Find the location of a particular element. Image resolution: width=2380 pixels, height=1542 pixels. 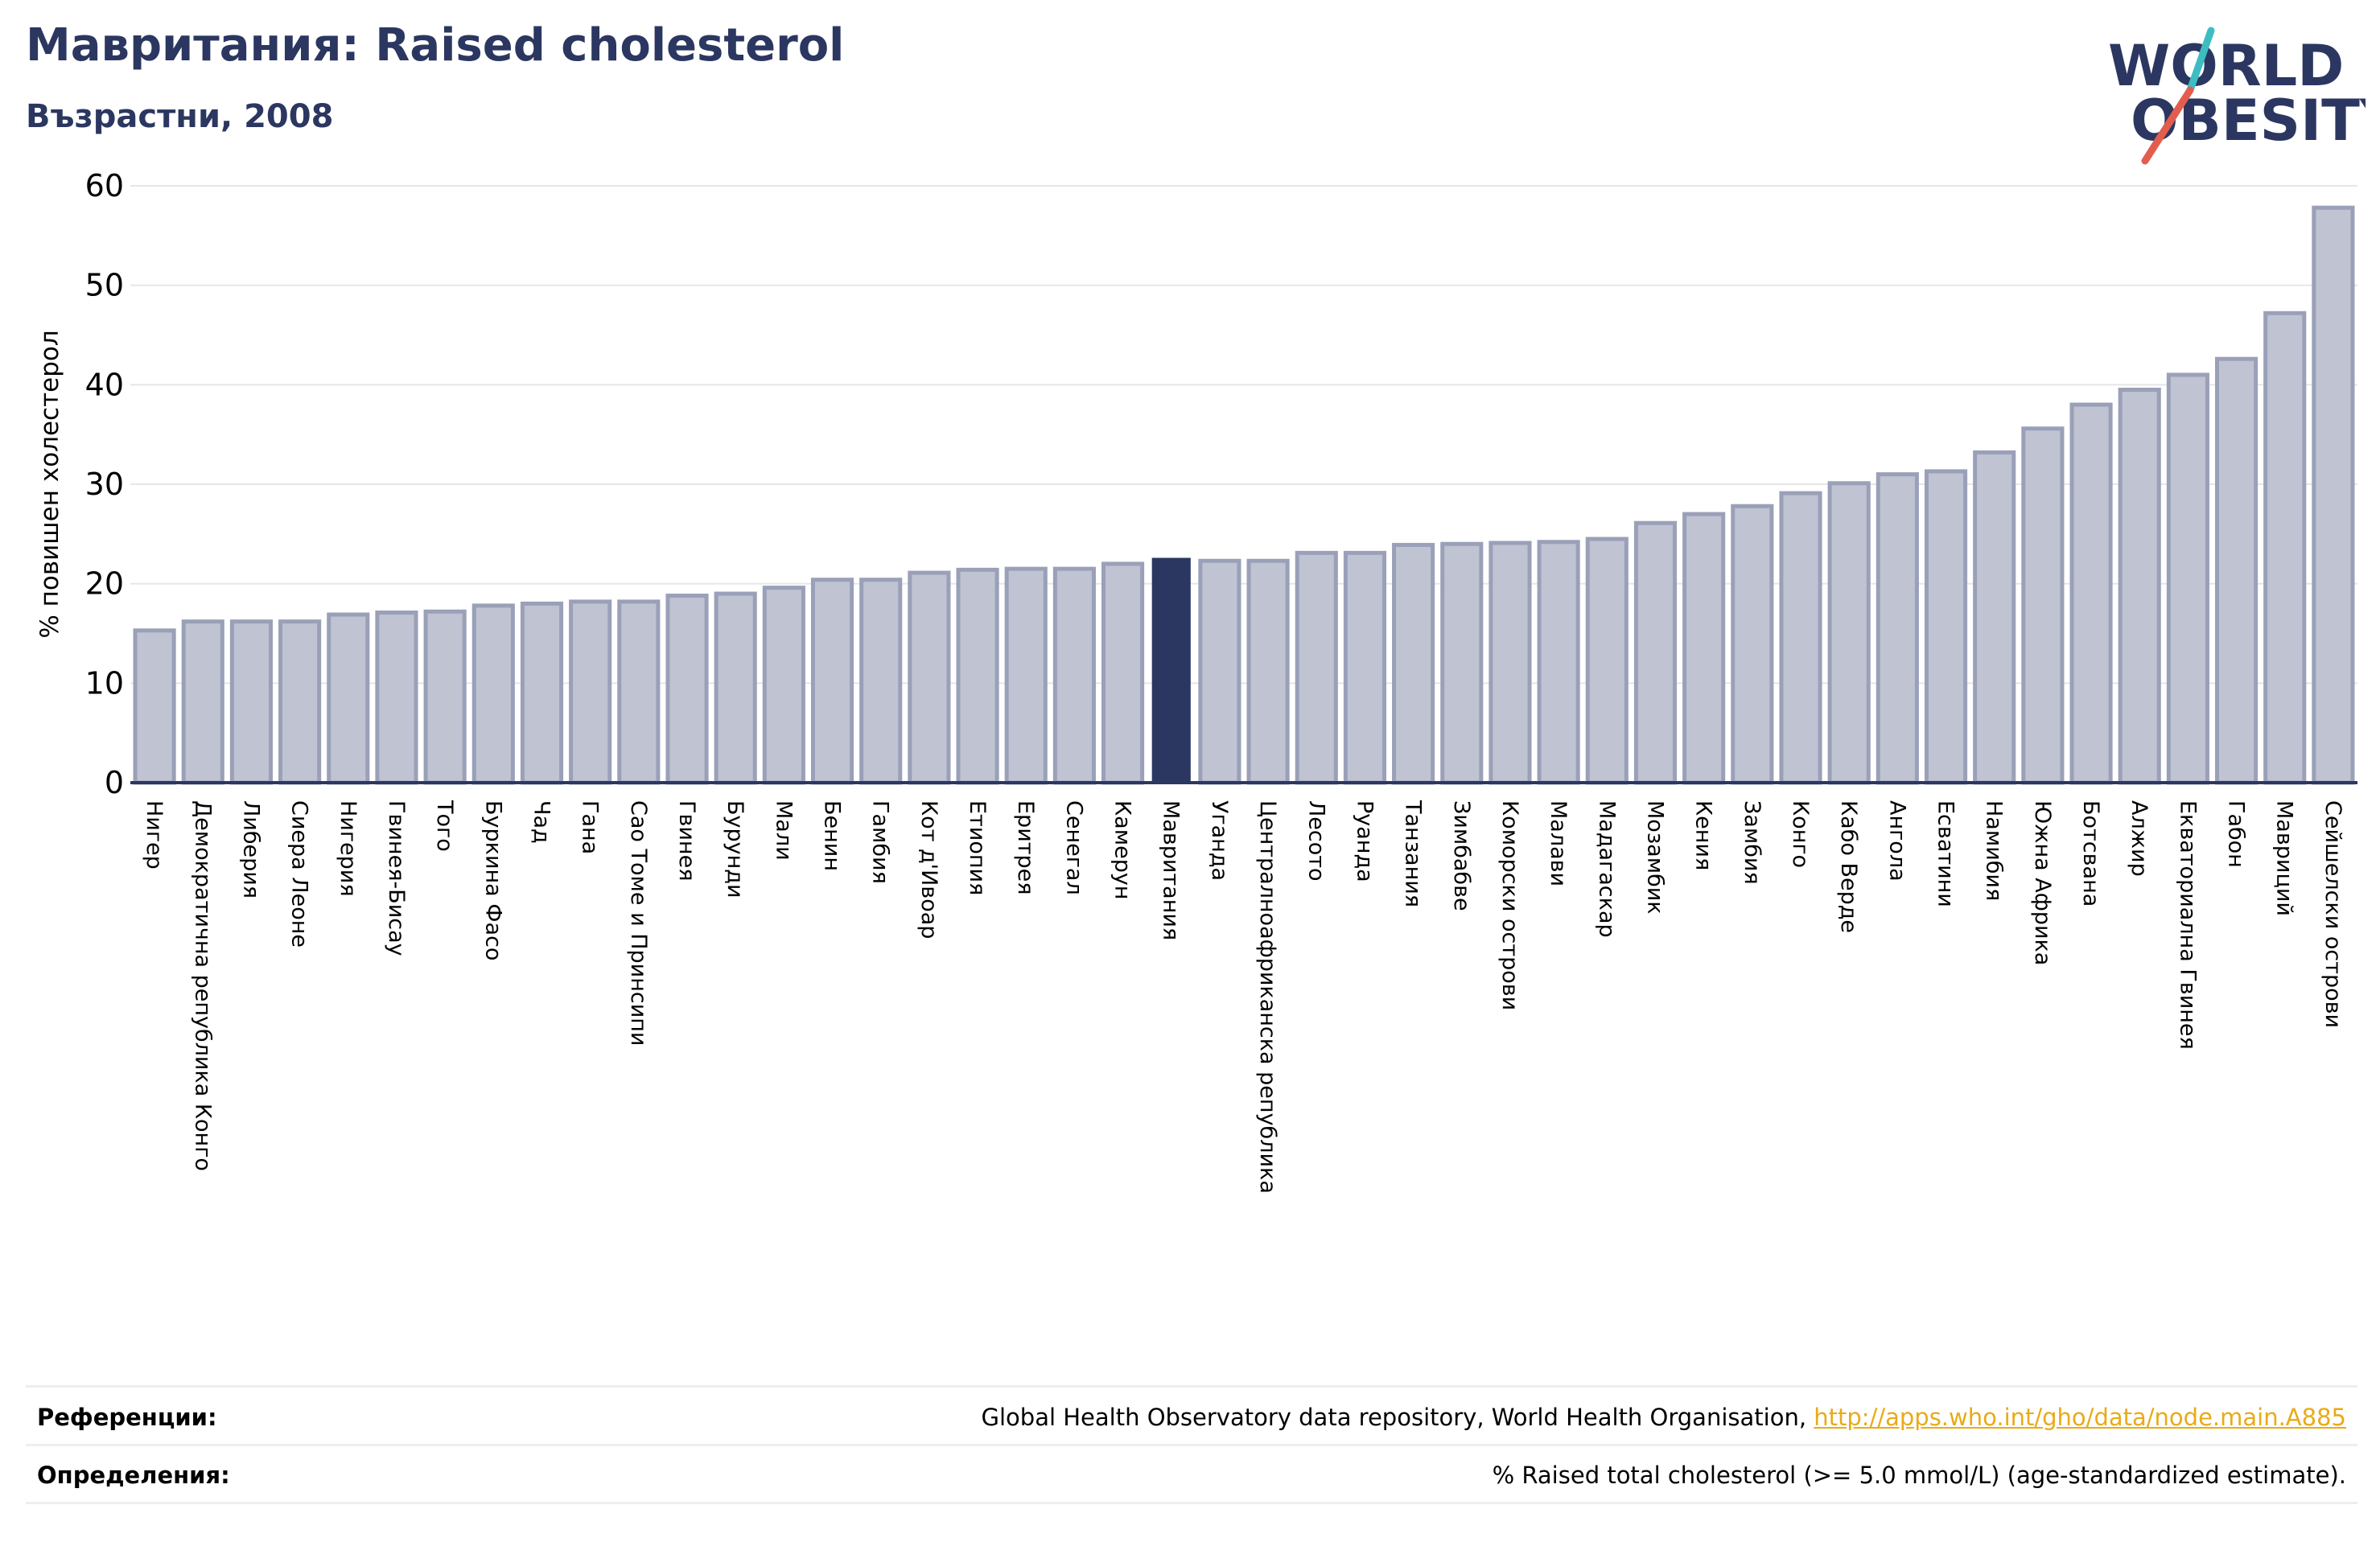

x-tick-label: Кот д'Ивоар is located at coordinates (929, 869).